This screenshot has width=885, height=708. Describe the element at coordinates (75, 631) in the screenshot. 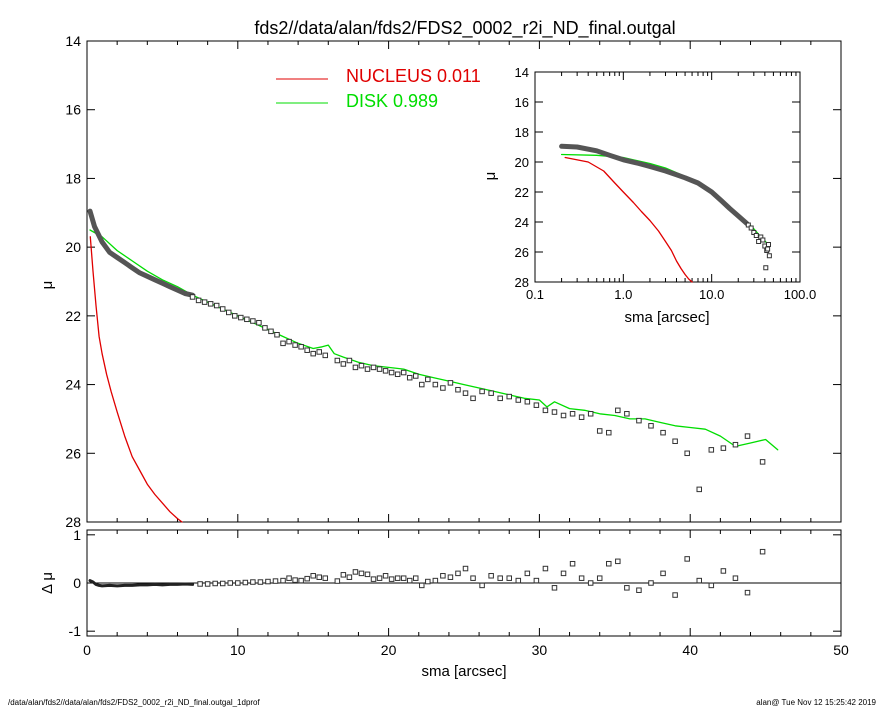

I see `residual-ytick-label: -1` at that location.